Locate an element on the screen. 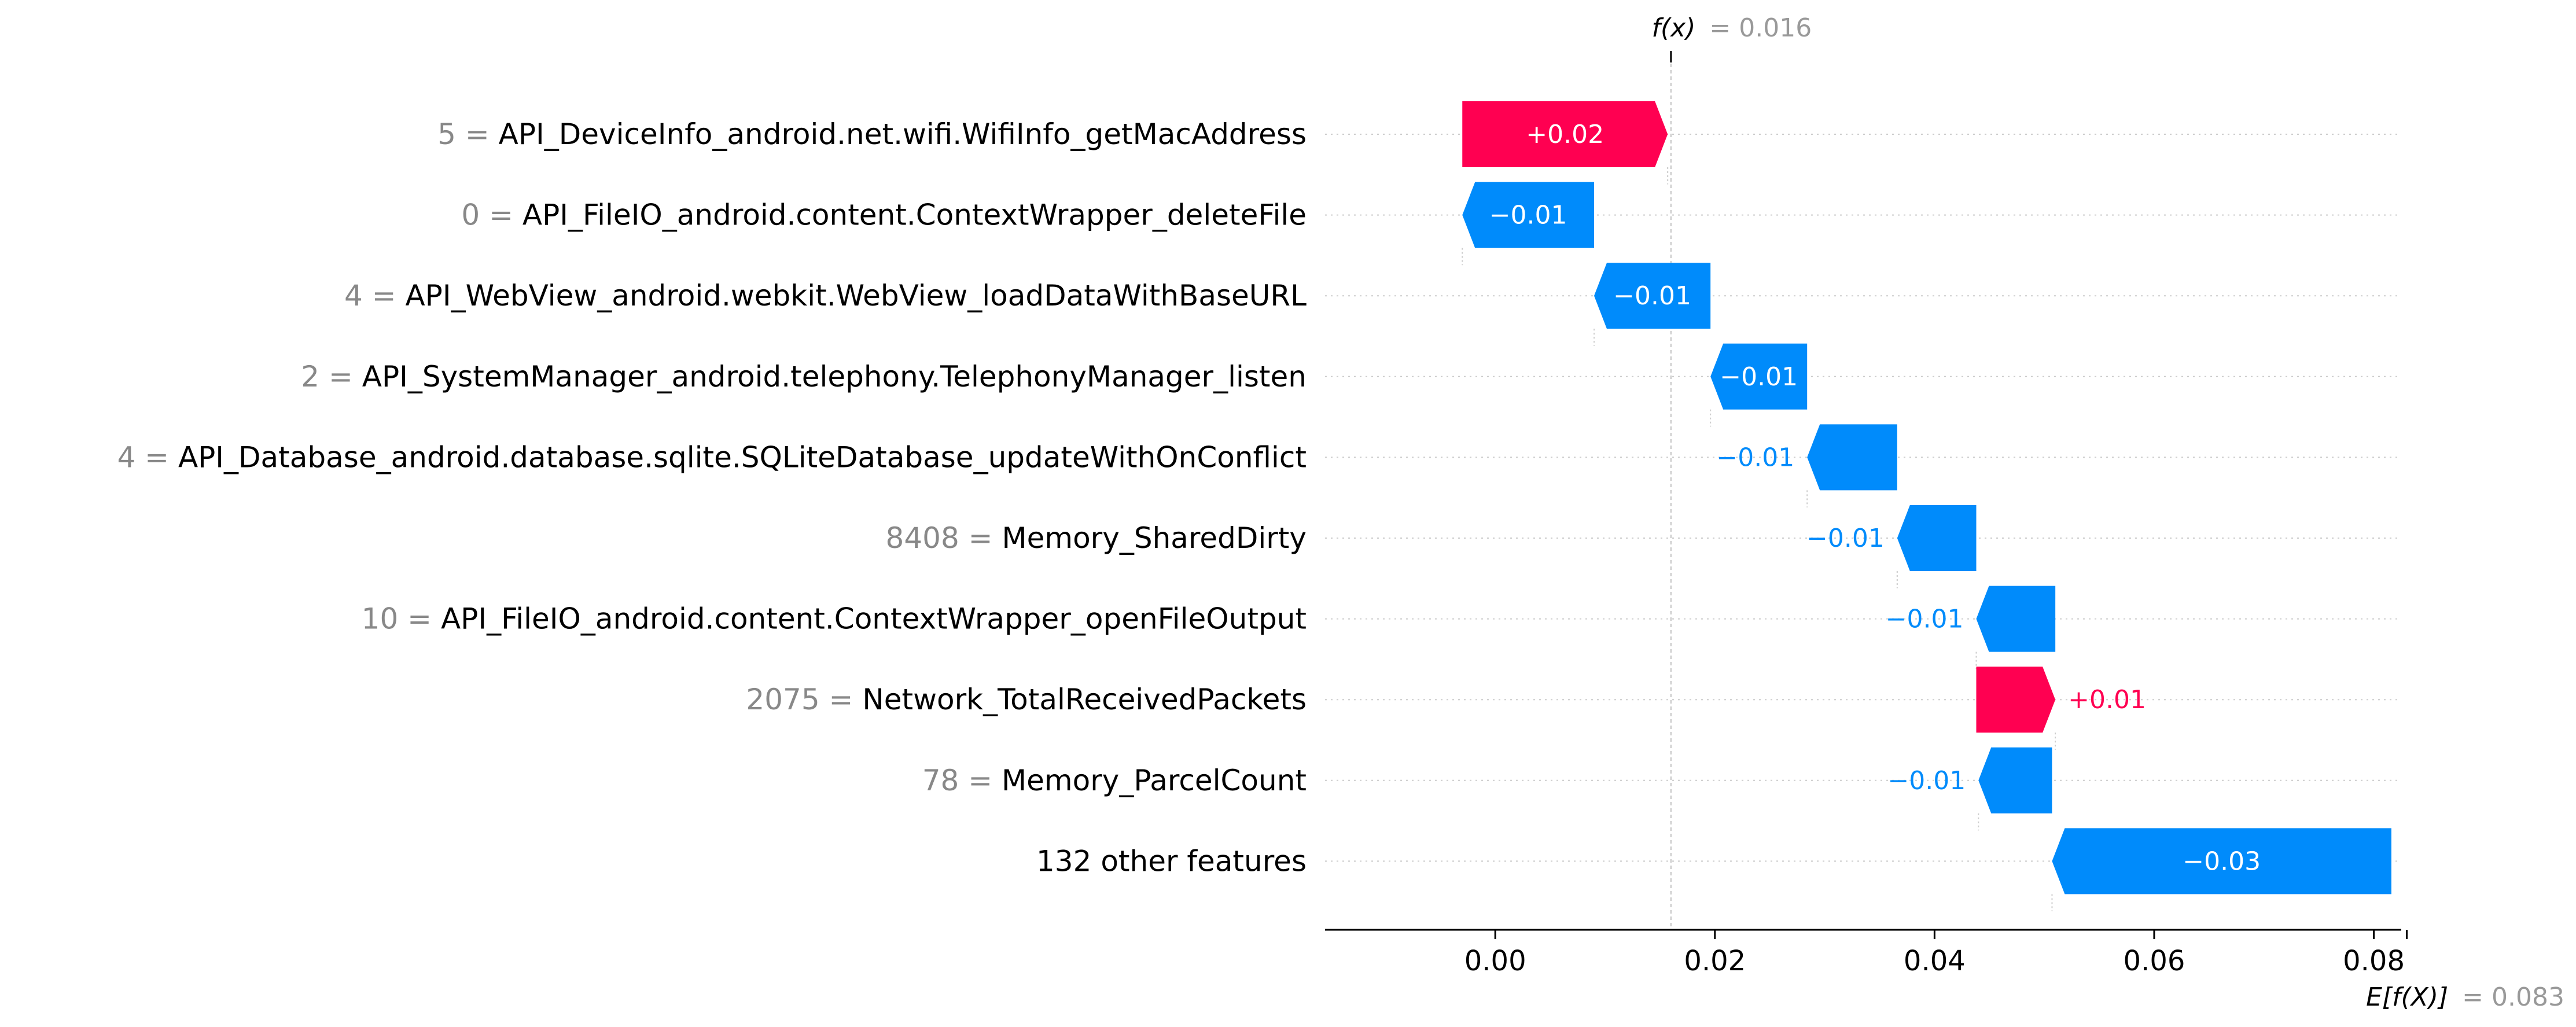 Image resolution: width=2576 pixels, height=1027 pixels. feature-value: 10 = is located at coordinates (401, 619).